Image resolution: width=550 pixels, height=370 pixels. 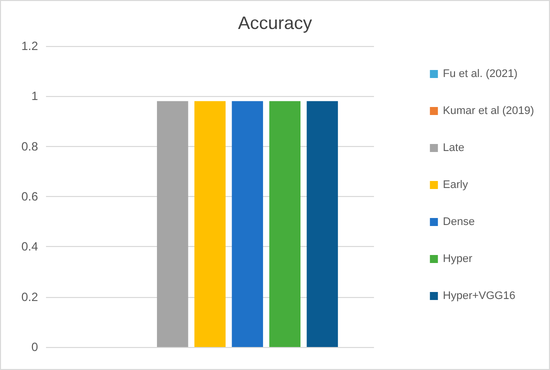 What do you see at coordinates (29, 247) in the screenshot?
I see `y-tick-label: 0.4` at bounding box center [29, 247].